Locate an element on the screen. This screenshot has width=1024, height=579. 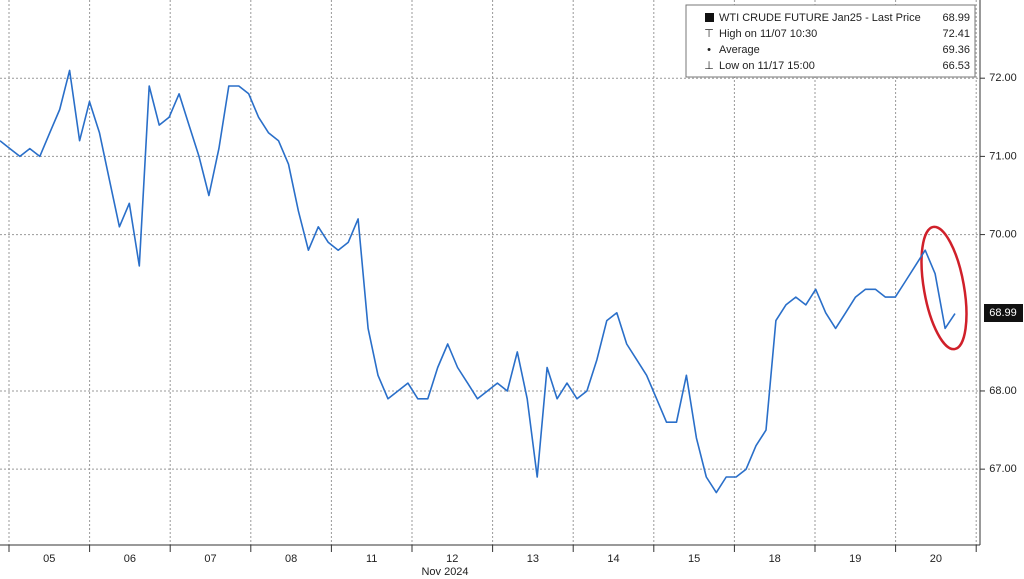
x-tick-label: 15 is located at coordinates (694, 559).